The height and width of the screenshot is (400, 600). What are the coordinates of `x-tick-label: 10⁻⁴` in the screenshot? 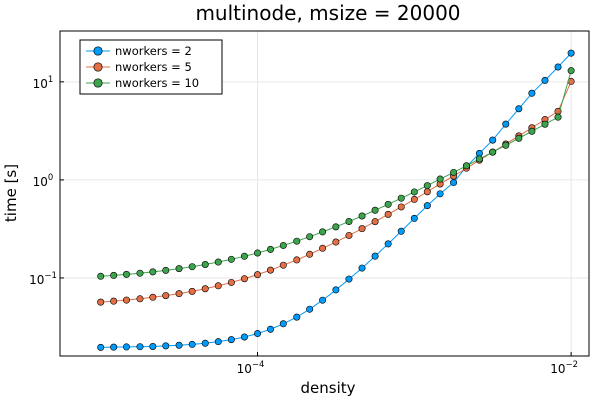 It's located at (251, 368).